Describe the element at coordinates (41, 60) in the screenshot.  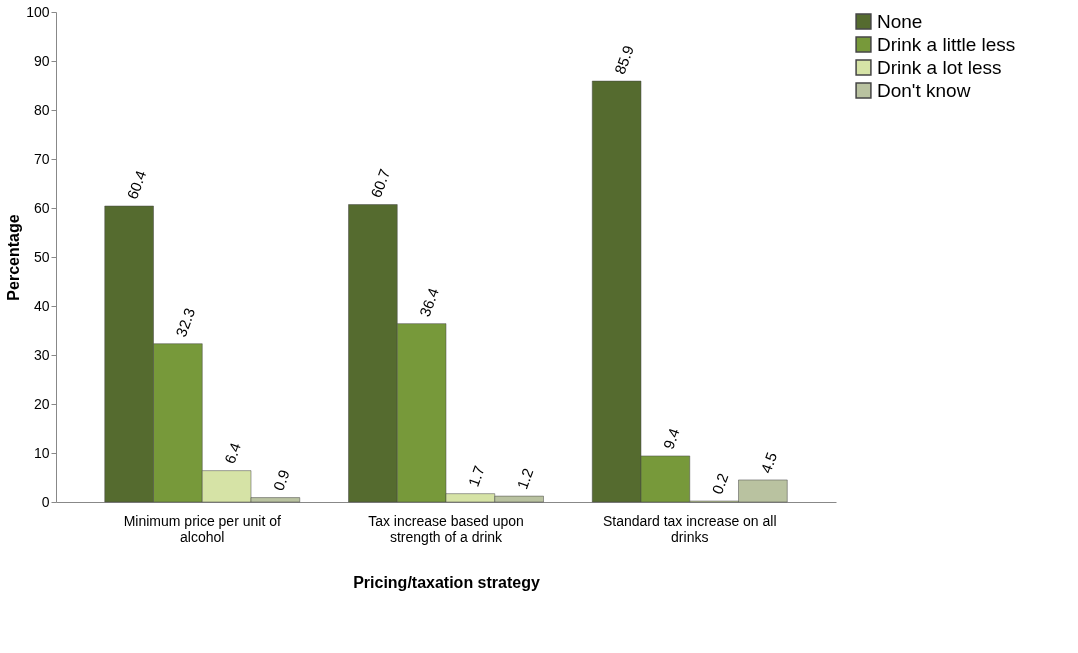
I see `y-tick-label: 90` at that location.